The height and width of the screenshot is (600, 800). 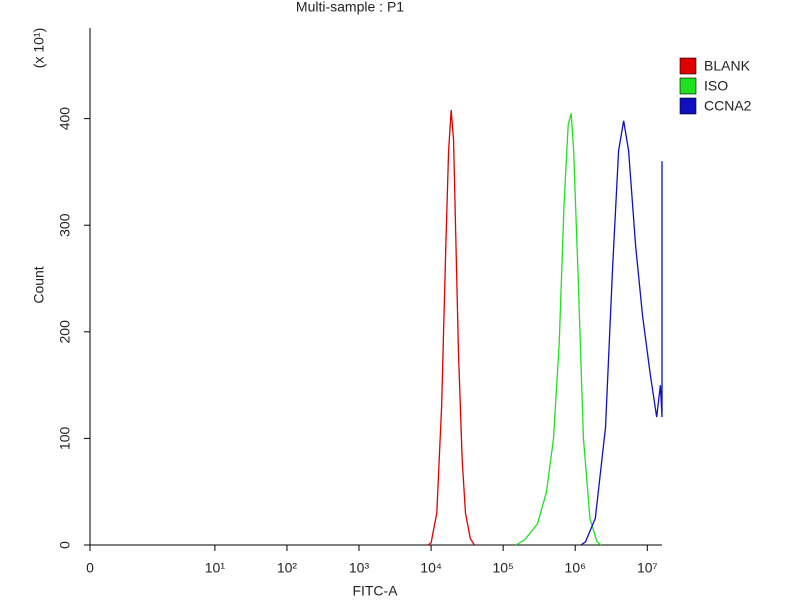 What do you see at coordinates (431, 568) in the screenshot?
I see `x-tick-label: 10⁴` at bounding box center [431, 568].